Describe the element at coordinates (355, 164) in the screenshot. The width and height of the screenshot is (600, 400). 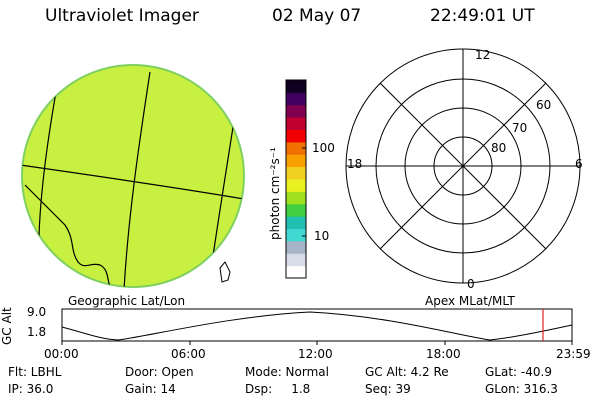
I see `polar-label-18: 18` at that location.